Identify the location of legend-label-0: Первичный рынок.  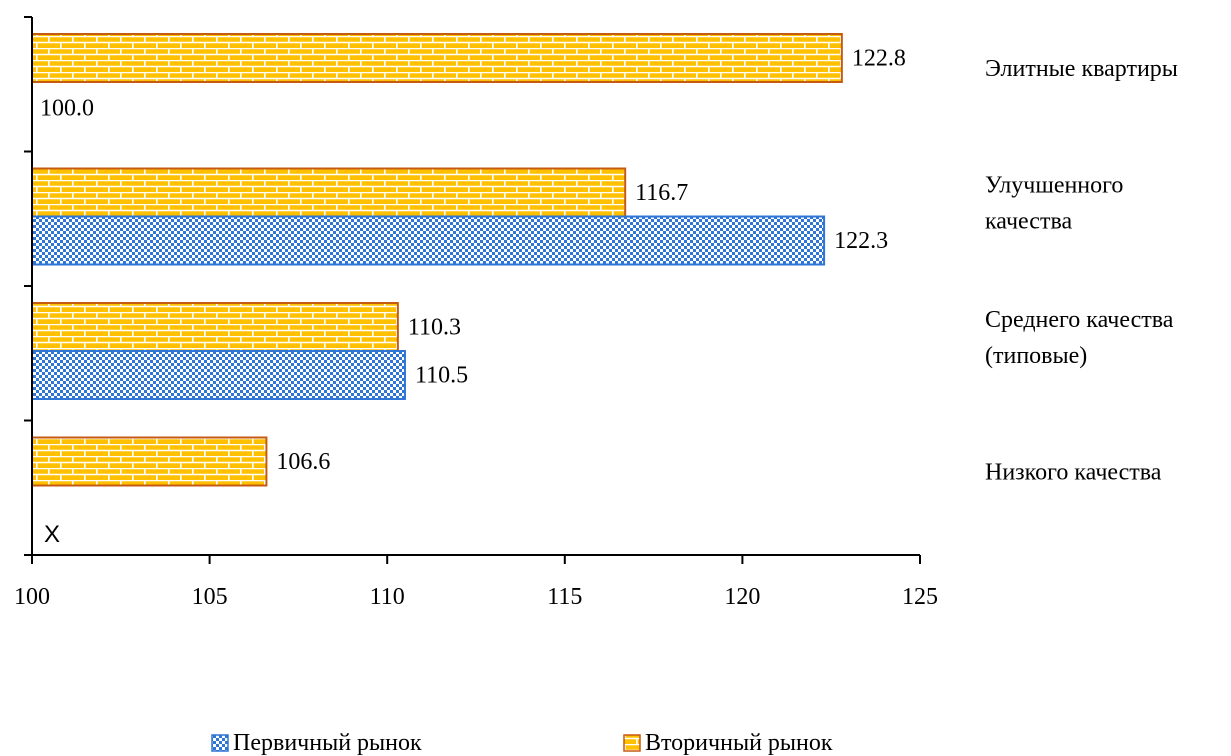
(327, 743).